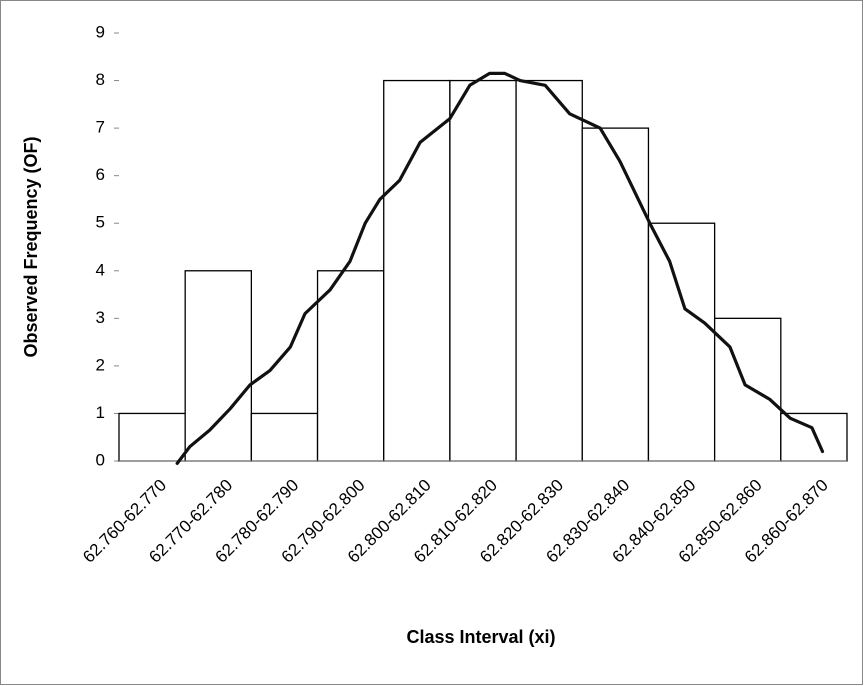 Image resolution: width=864 pixels, height=686 pixels. I want to click on y-tick-label: 6, so click(100, 174).